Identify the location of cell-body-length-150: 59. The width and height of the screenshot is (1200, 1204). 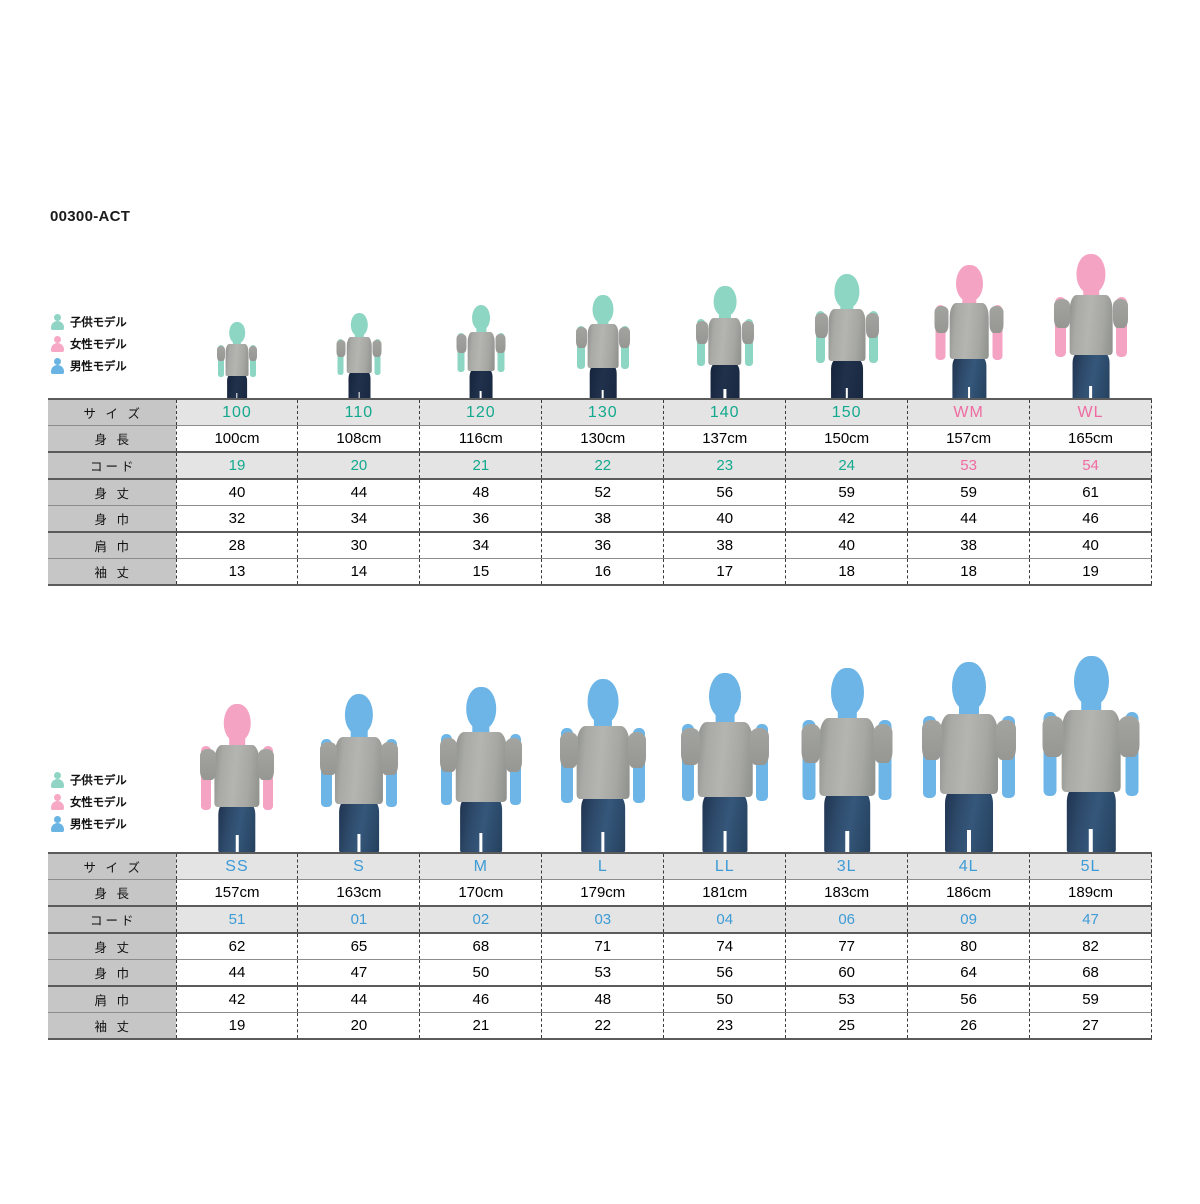
(847, 492).